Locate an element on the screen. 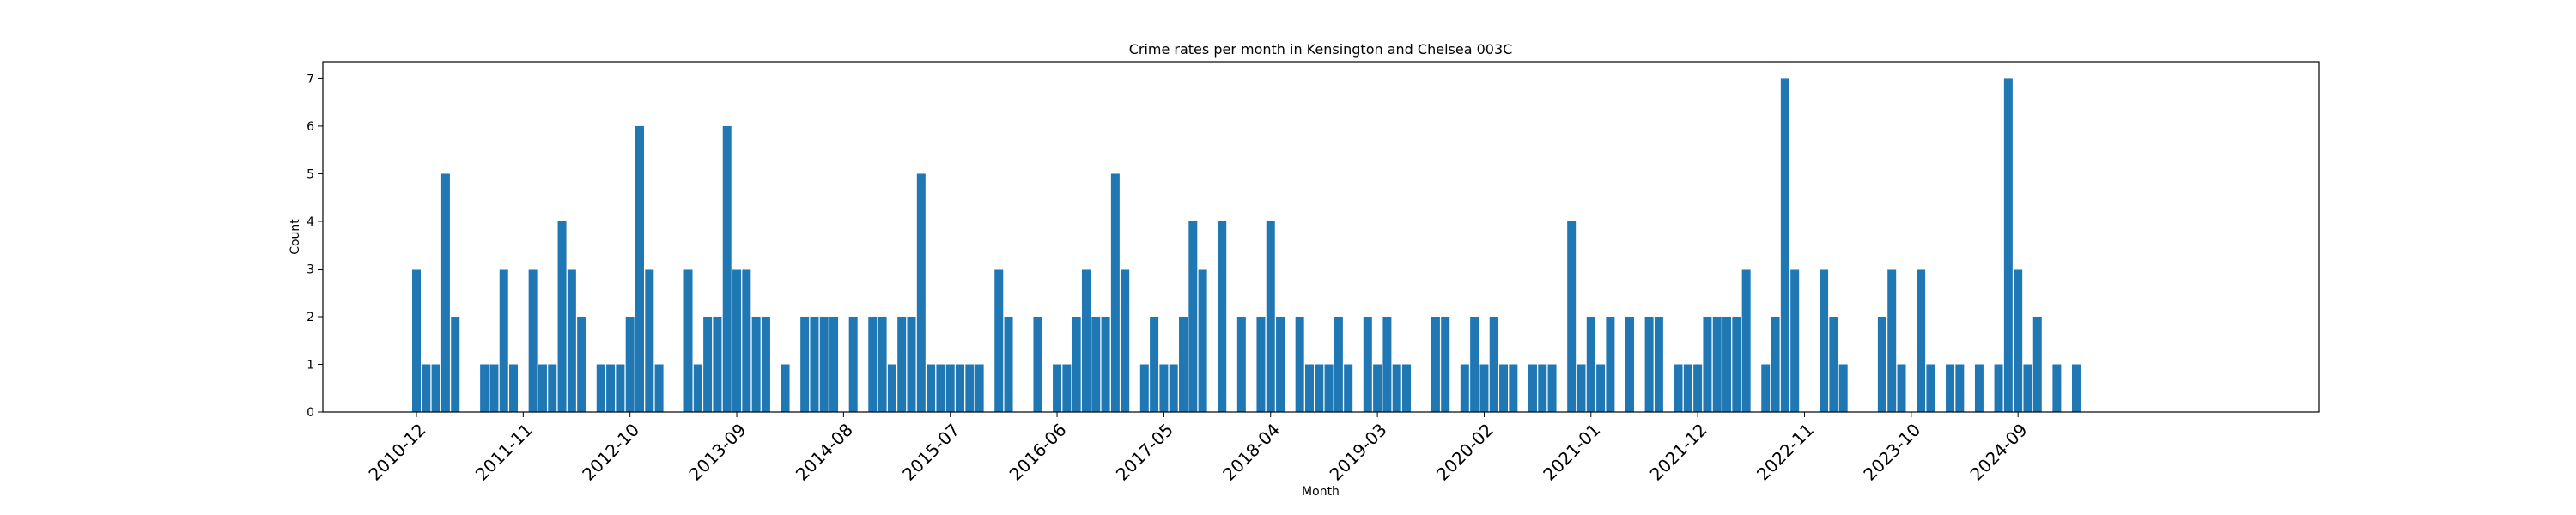 The width and height of the screenshot is (2576, 515). x-tick-label: 2019-03 is located at coordinates (1358, 452).